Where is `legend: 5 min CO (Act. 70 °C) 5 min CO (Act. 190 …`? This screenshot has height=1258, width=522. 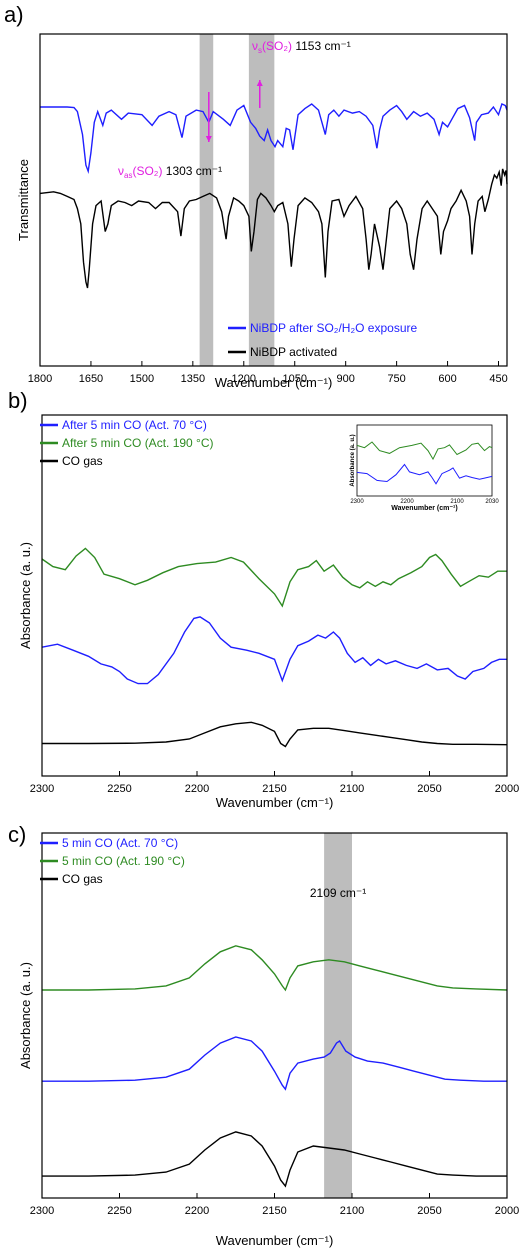
legend: 5 min CO (Act. 70 °C) 5 min CO (Act. 190 … is located at coordinates (112, 861).